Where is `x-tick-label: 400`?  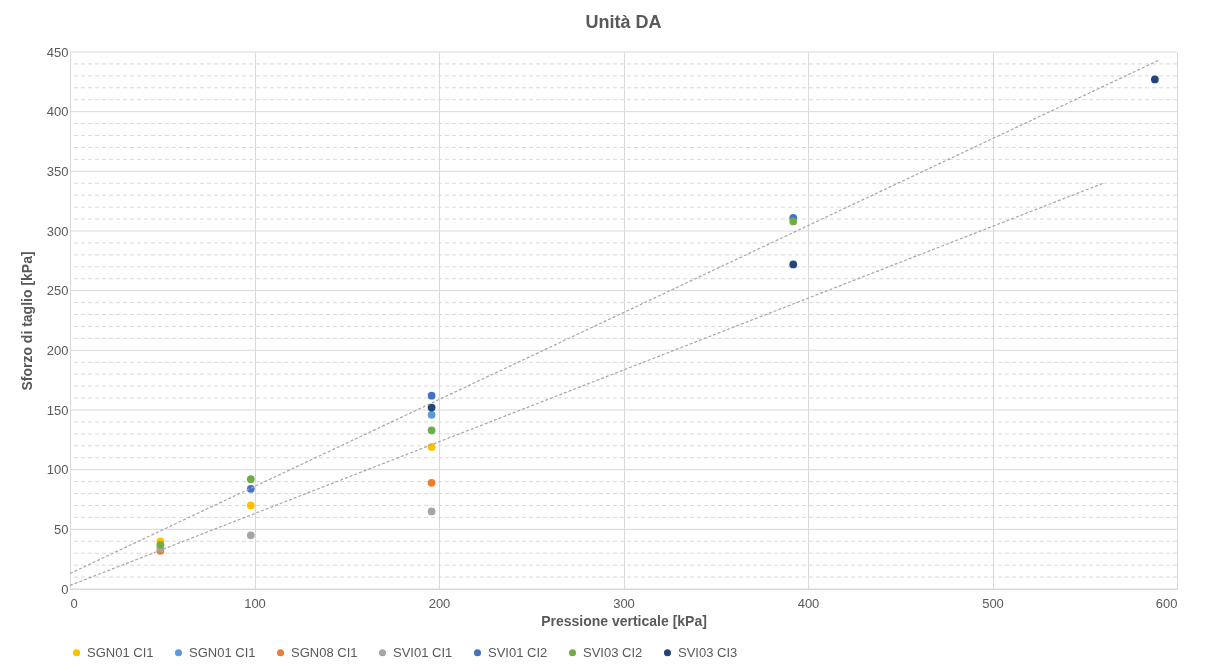 x-tick-label: 400 is located at coordinates (808, 603).